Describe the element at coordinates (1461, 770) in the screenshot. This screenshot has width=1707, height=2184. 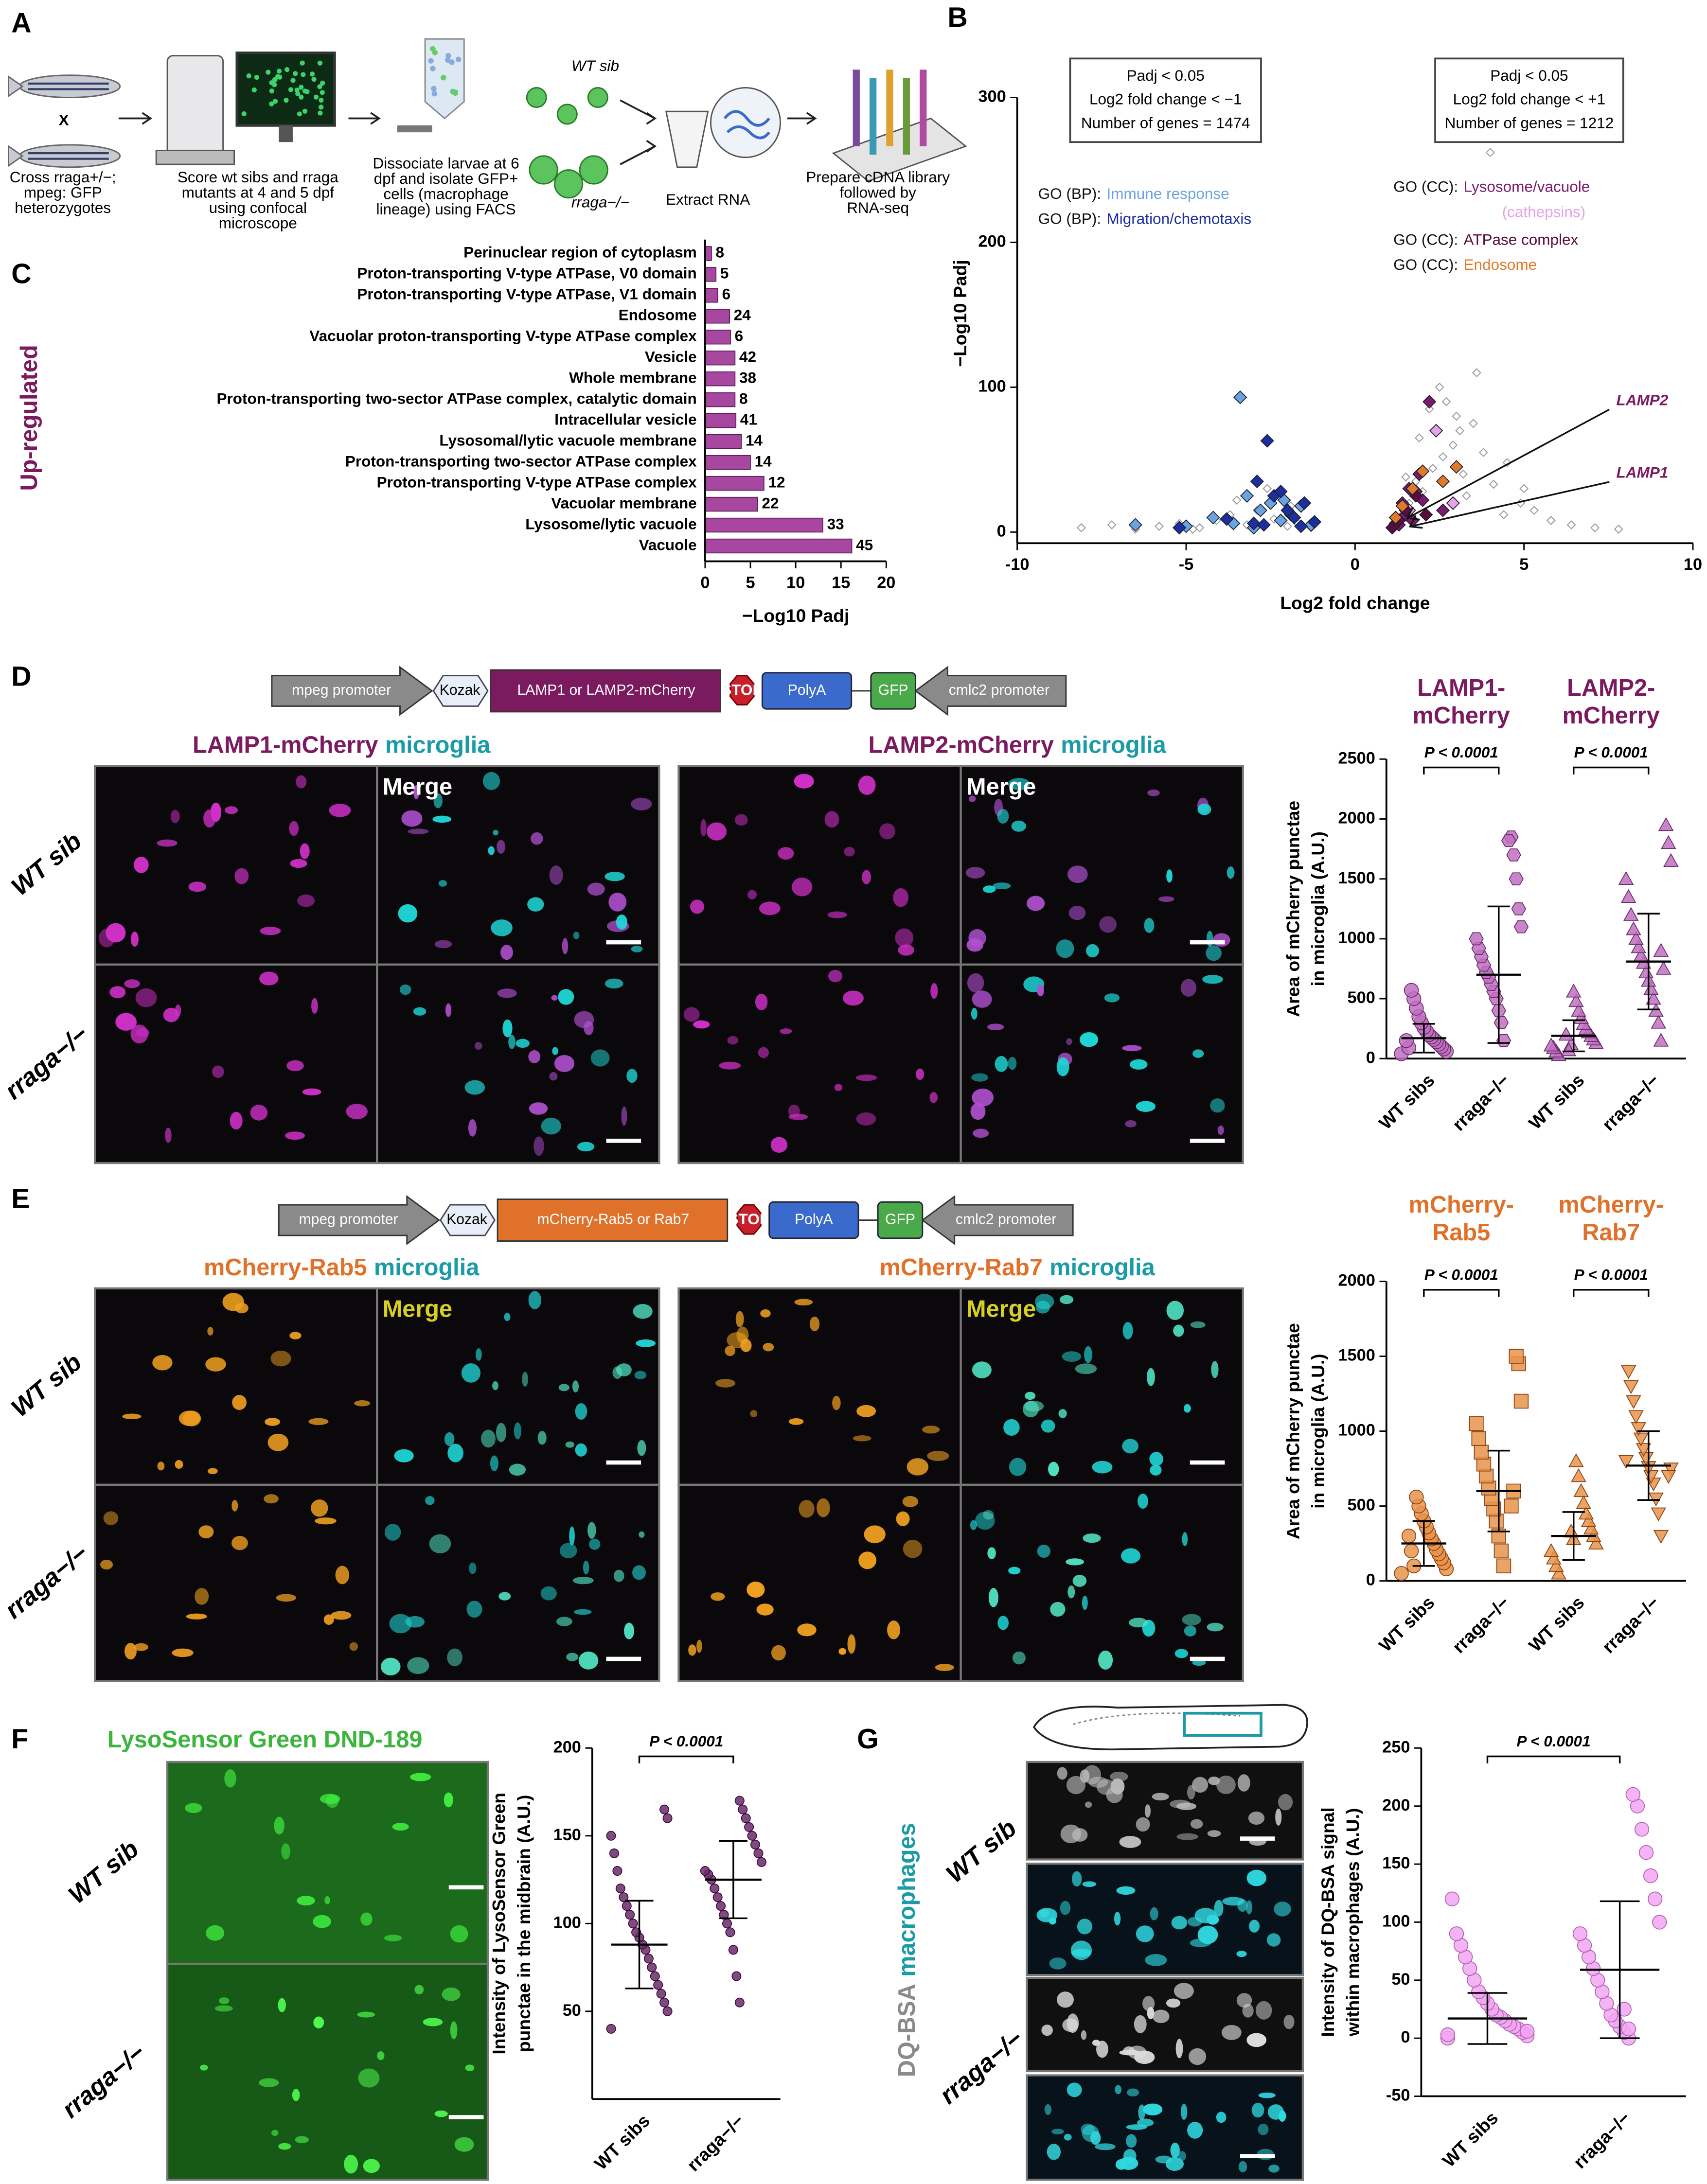
I see `comparison-bracket` at that location.